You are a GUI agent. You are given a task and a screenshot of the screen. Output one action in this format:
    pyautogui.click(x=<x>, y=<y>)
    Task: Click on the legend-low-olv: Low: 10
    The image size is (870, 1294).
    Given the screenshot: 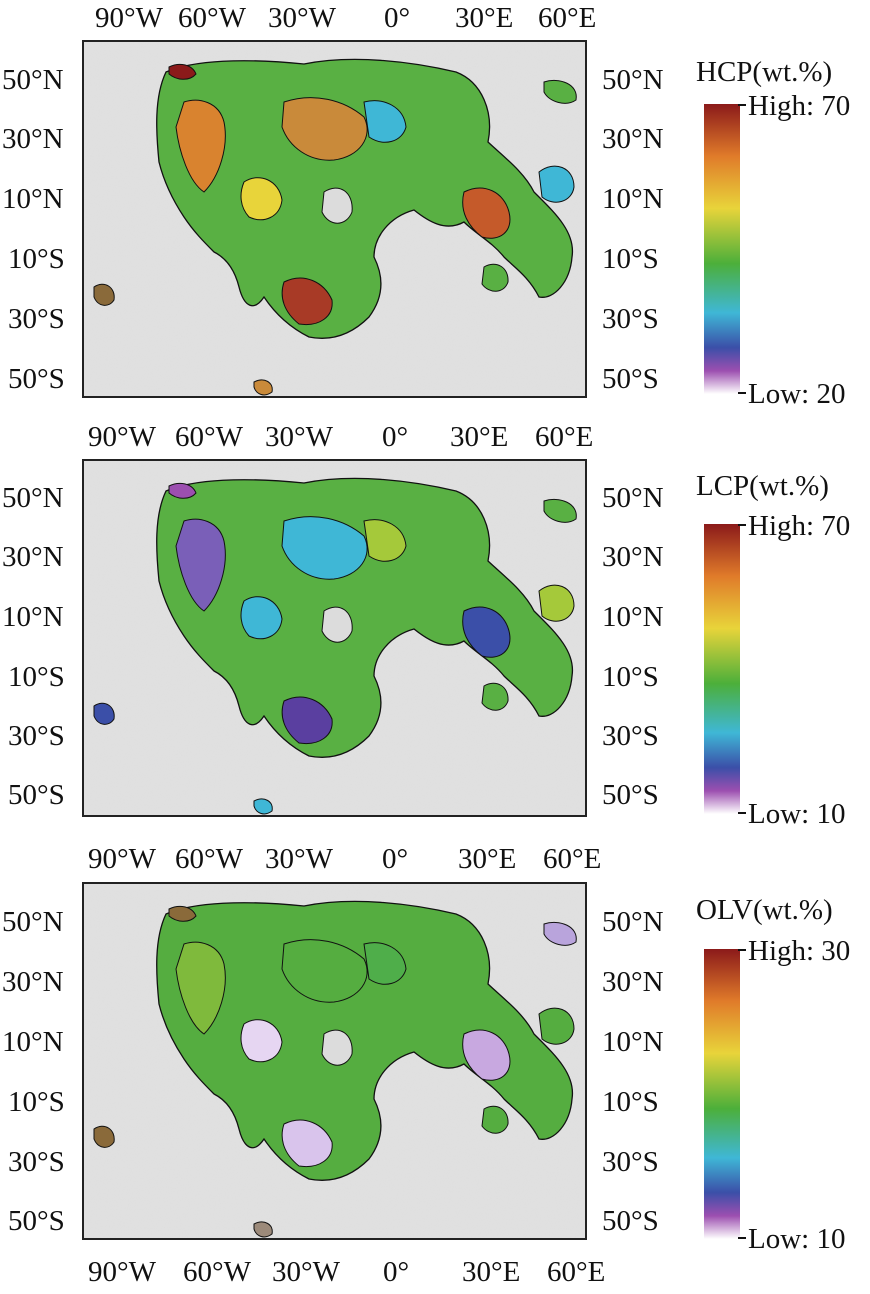 What is the action you would take?
    pyautogui.click(x=797, y=1239)
    